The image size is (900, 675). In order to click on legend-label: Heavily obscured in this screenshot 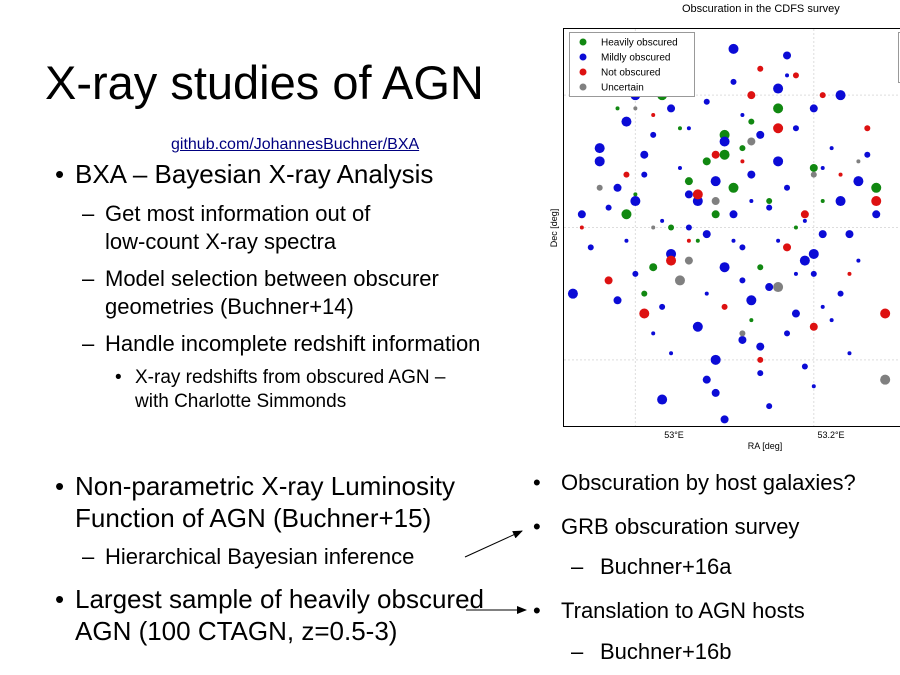, I will do `click(639, 43)`.